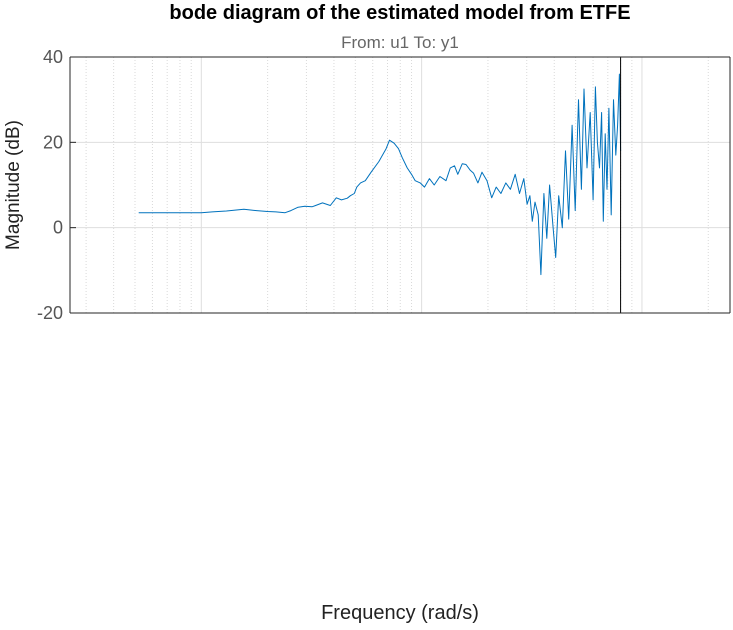 The image size is (733, 630). I want to click on y-tick-labels: -20 0 20 40, so click(50, 185).